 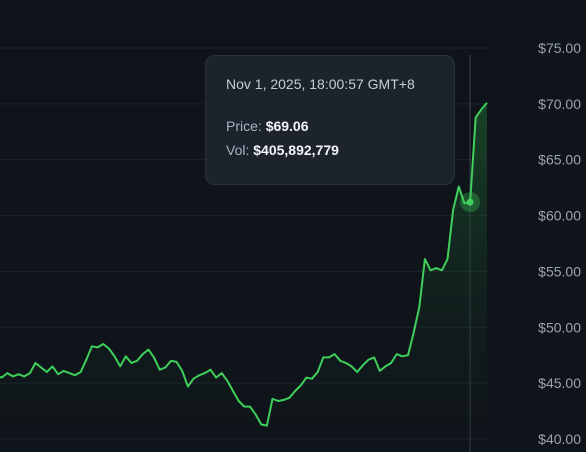 I want to click on hover-point, so click(x=470, y=202).